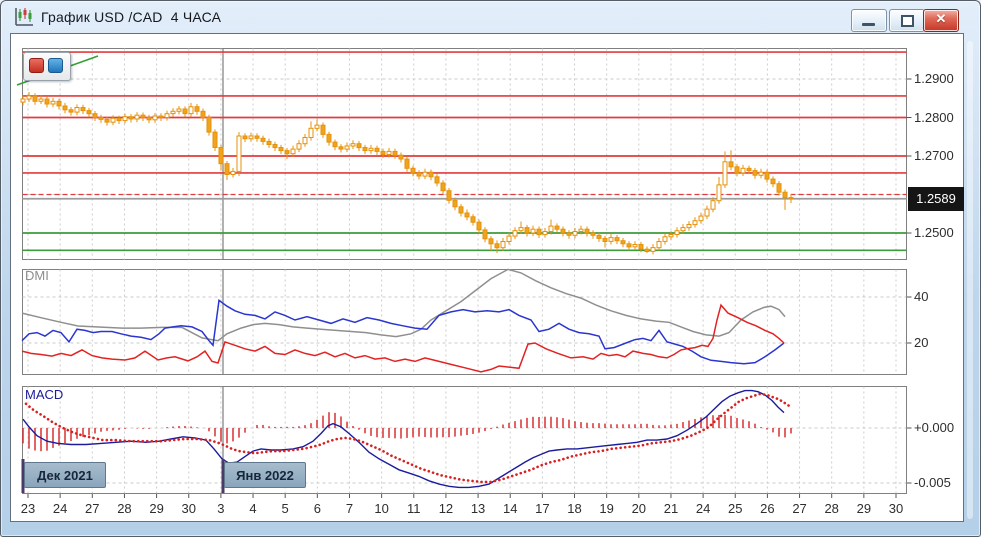 The image size is (981, 537). Describe the element at coordinates (253, 508) in the screenshot. I see `x-axis-label: 4` at that location.